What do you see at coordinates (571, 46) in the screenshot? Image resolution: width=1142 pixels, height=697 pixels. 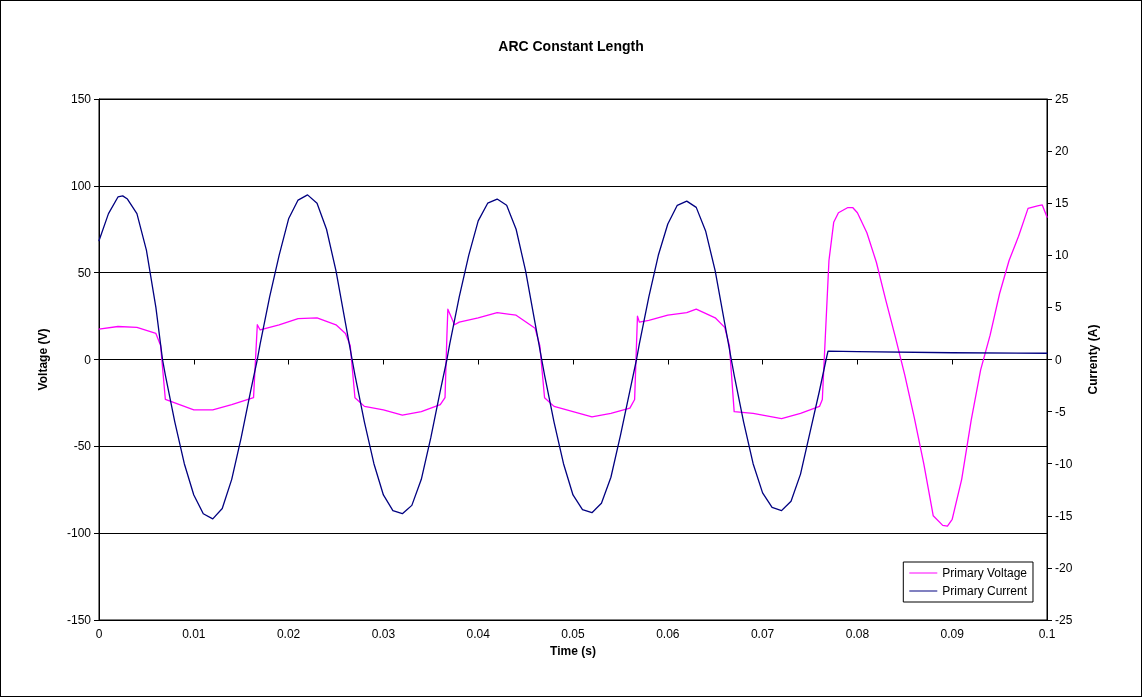 I see `chart-title: ARC Constant Length` at bounding box center [571, 46].